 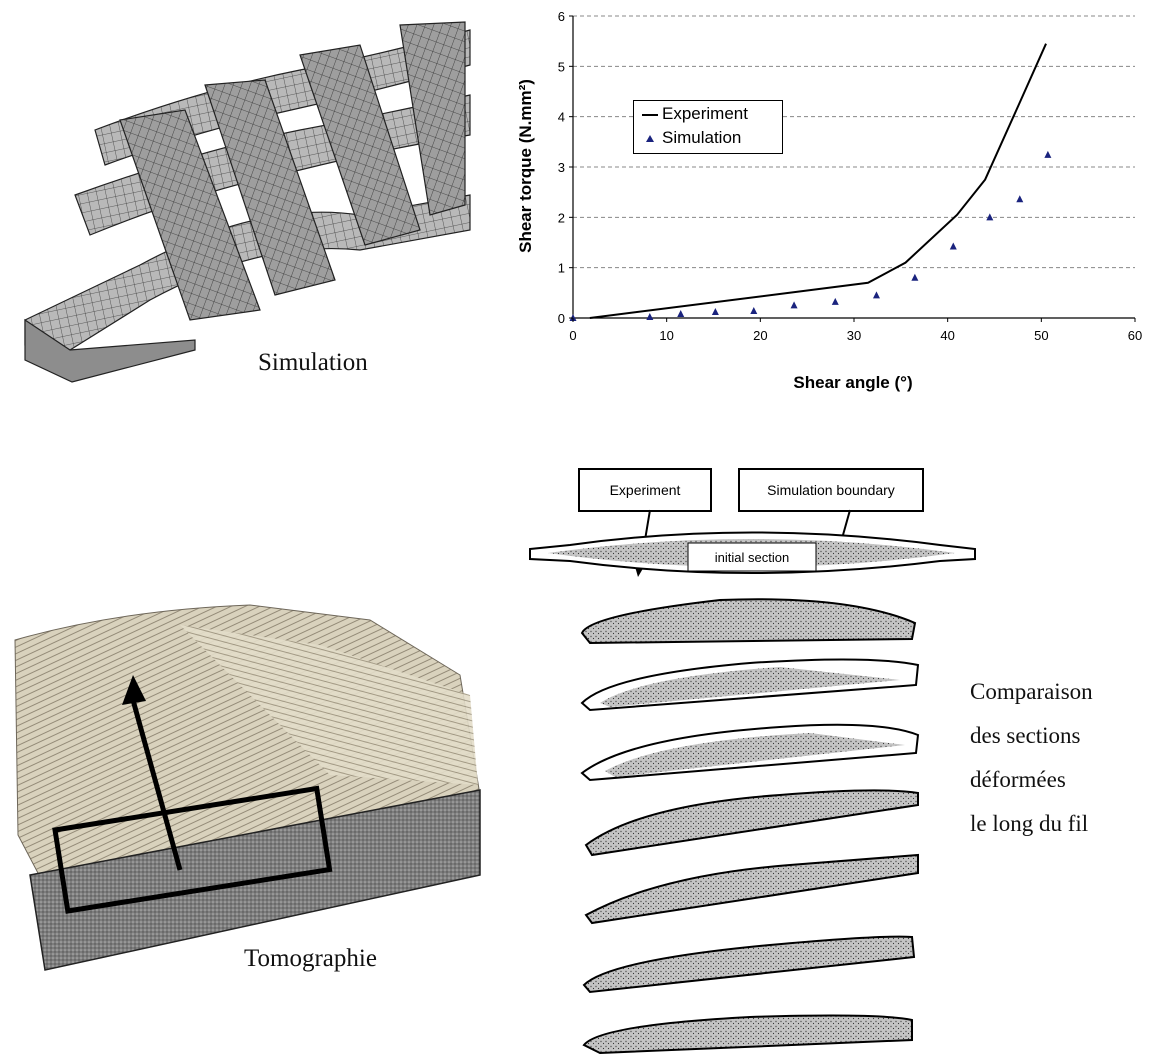 What do you see at coordinates (525, 166) in the screenshot?
I see `y-axis-label: Shear torque (N.mm²)` at bounding box center [525, 166].